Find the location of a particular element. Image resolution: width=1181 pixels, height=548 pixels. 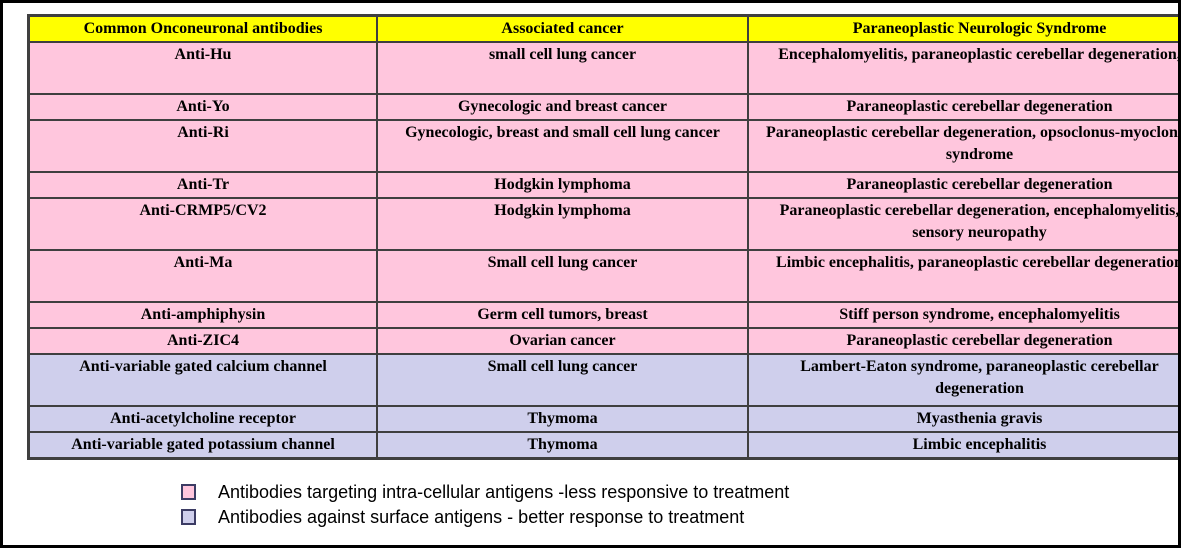

antibody-cell: Anti-Yo is located at coordinates (202, 107).